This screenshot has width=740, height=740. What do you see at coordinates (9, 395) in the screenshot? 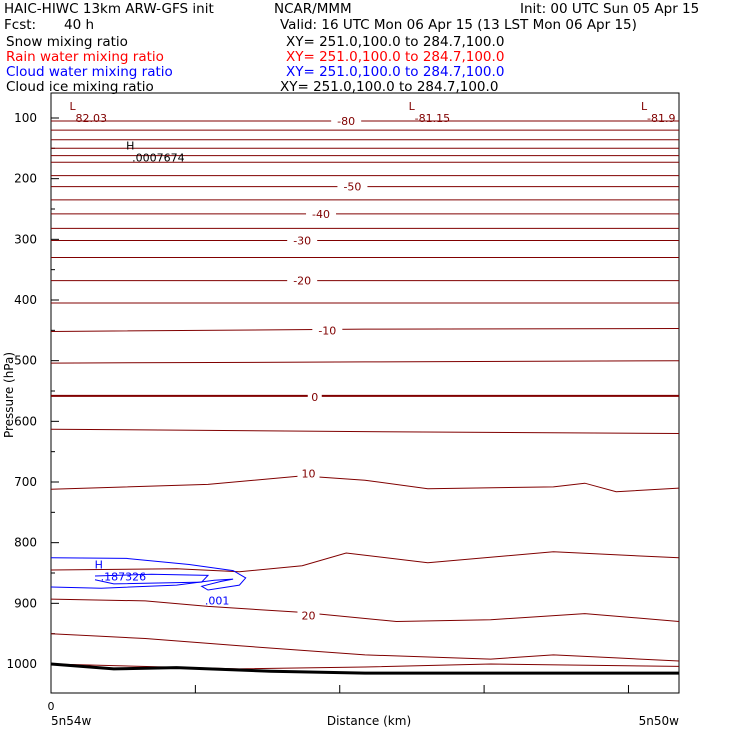
I see `y-axis-title: Pressure (hPa)` at bounding box center [9, 395].